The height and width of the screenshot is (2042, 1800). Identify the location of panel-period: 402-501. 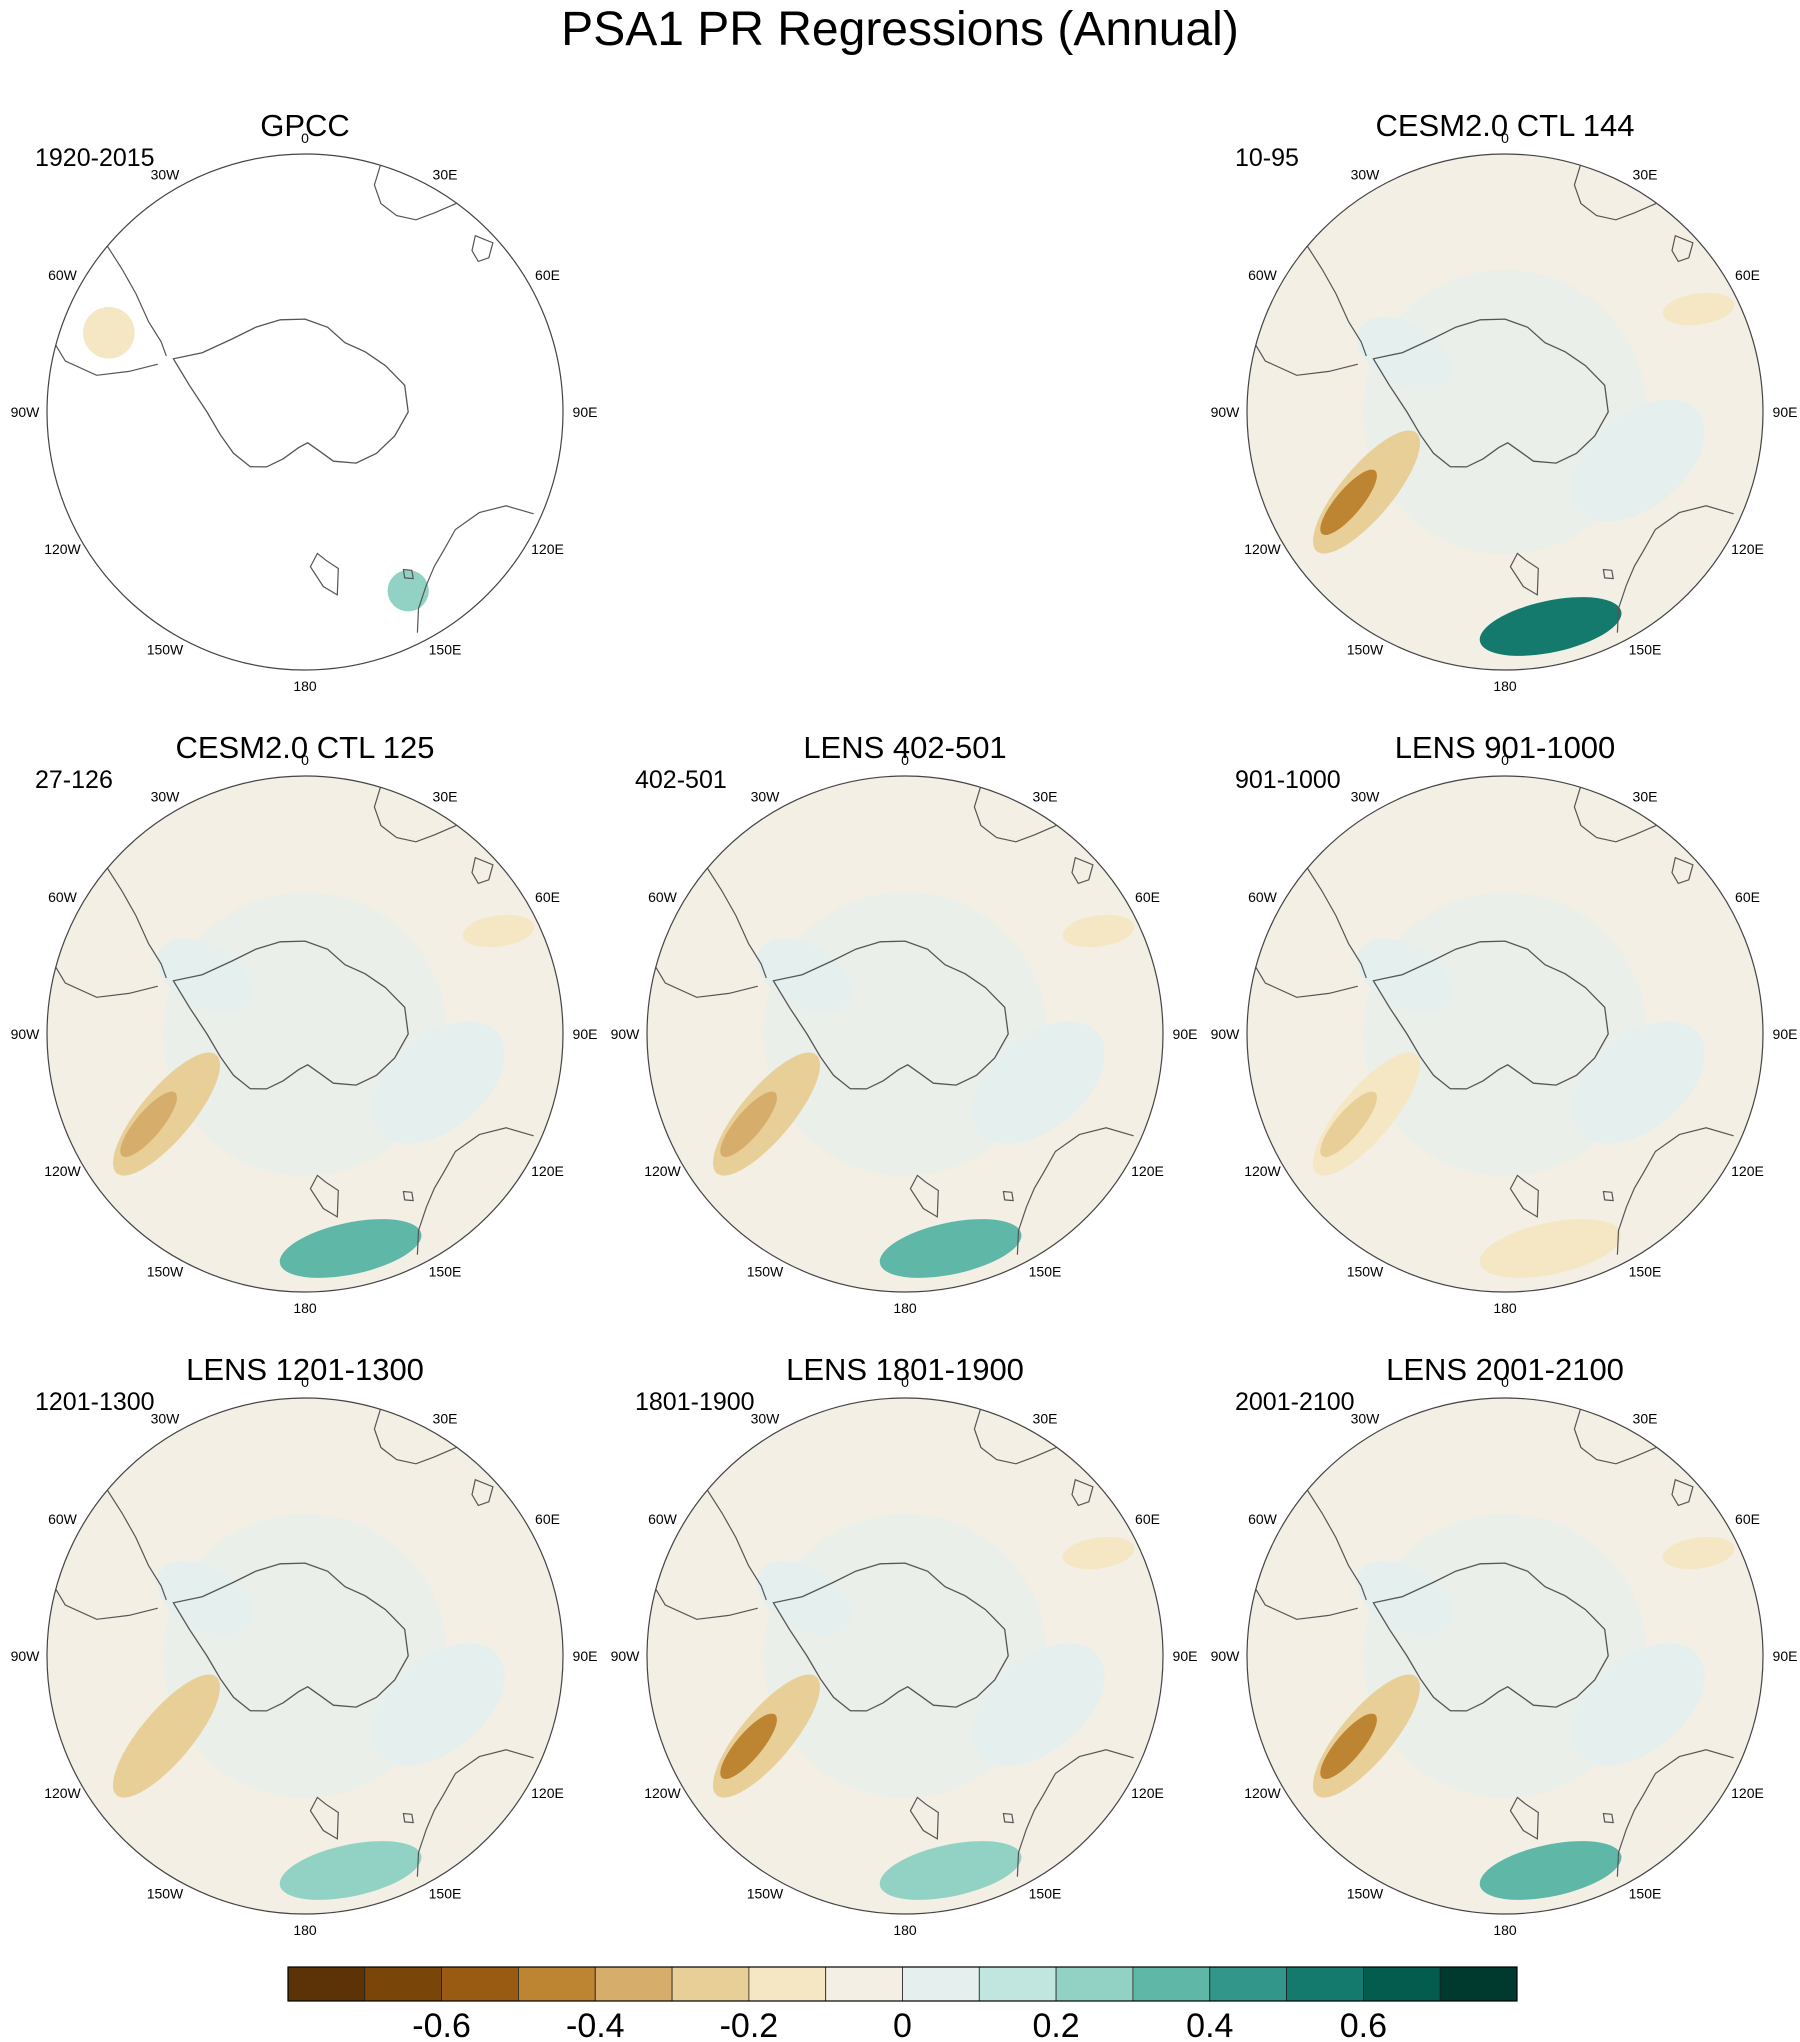
(681, 780).